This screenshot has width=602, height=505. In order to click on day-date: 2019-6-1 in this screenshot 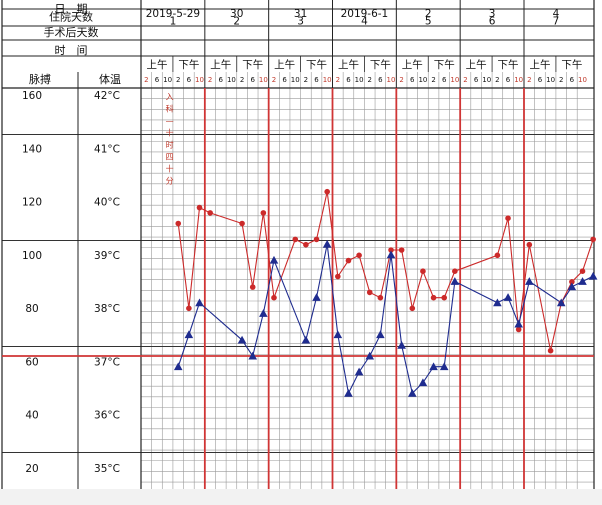, I will do `click(365, 14)`.